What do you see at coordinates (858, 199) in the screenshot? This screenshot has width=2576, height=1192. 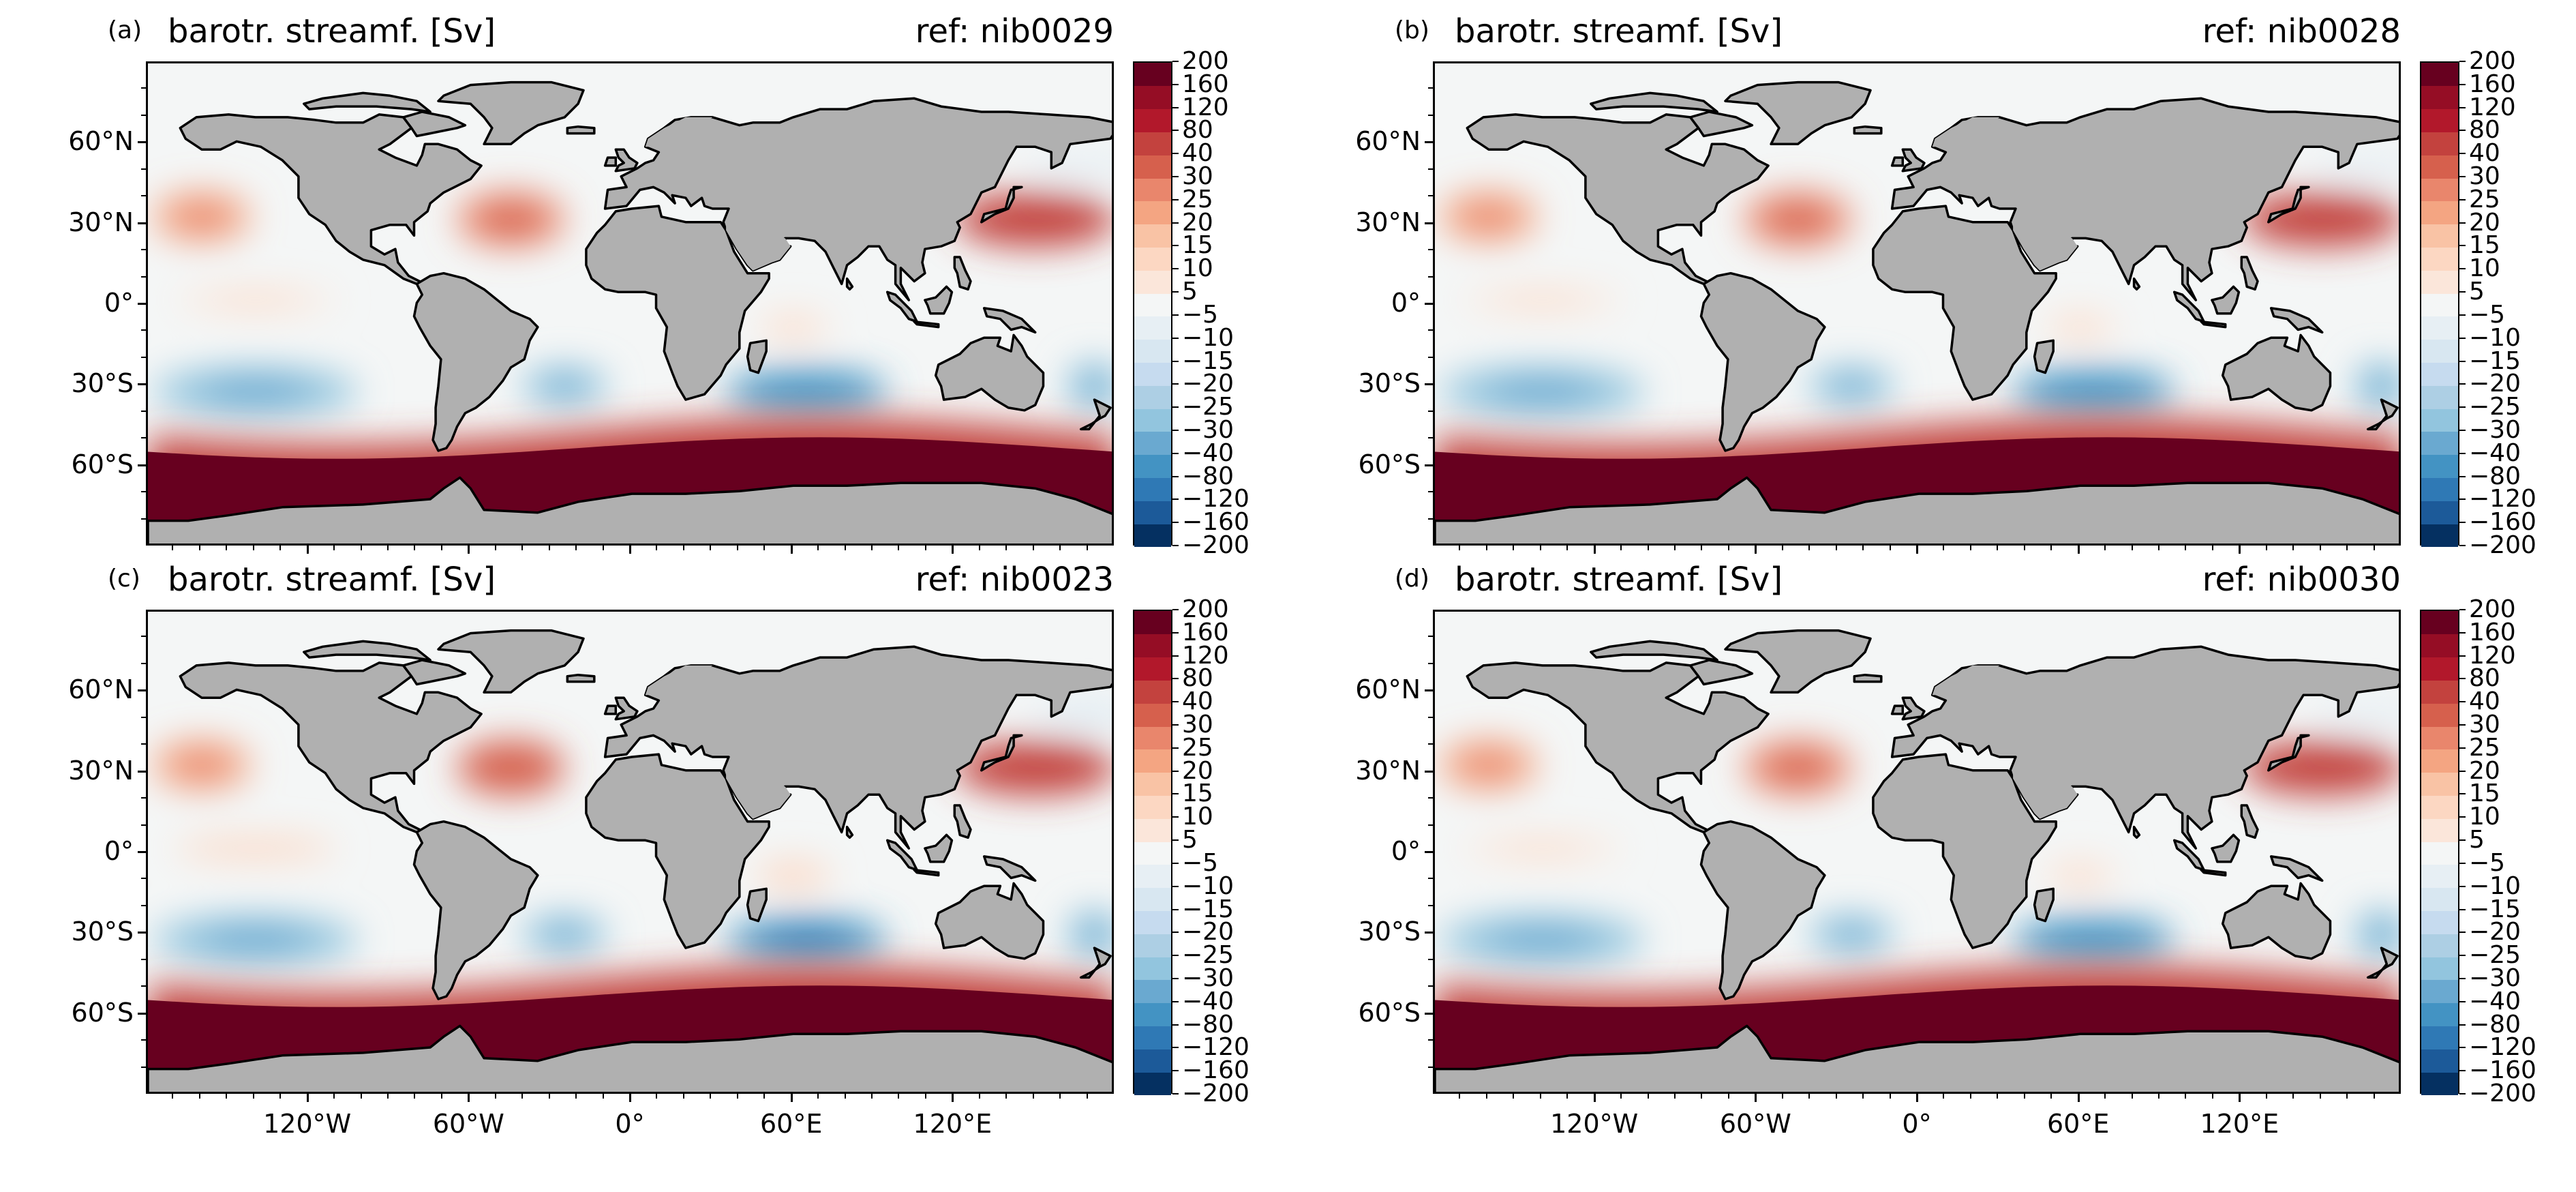 I see `eurasia-land` at bounding box center [858, 199].